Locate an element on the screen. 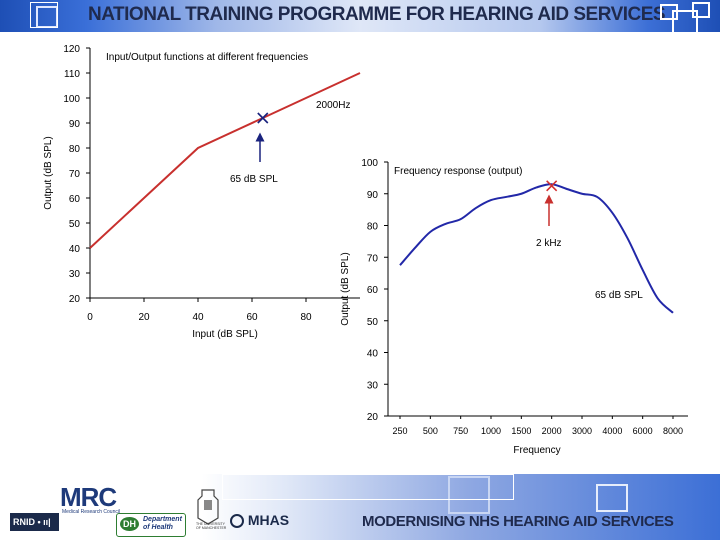  freq-chart-title: Frequency response (output) is located at coordinates (458, 171).